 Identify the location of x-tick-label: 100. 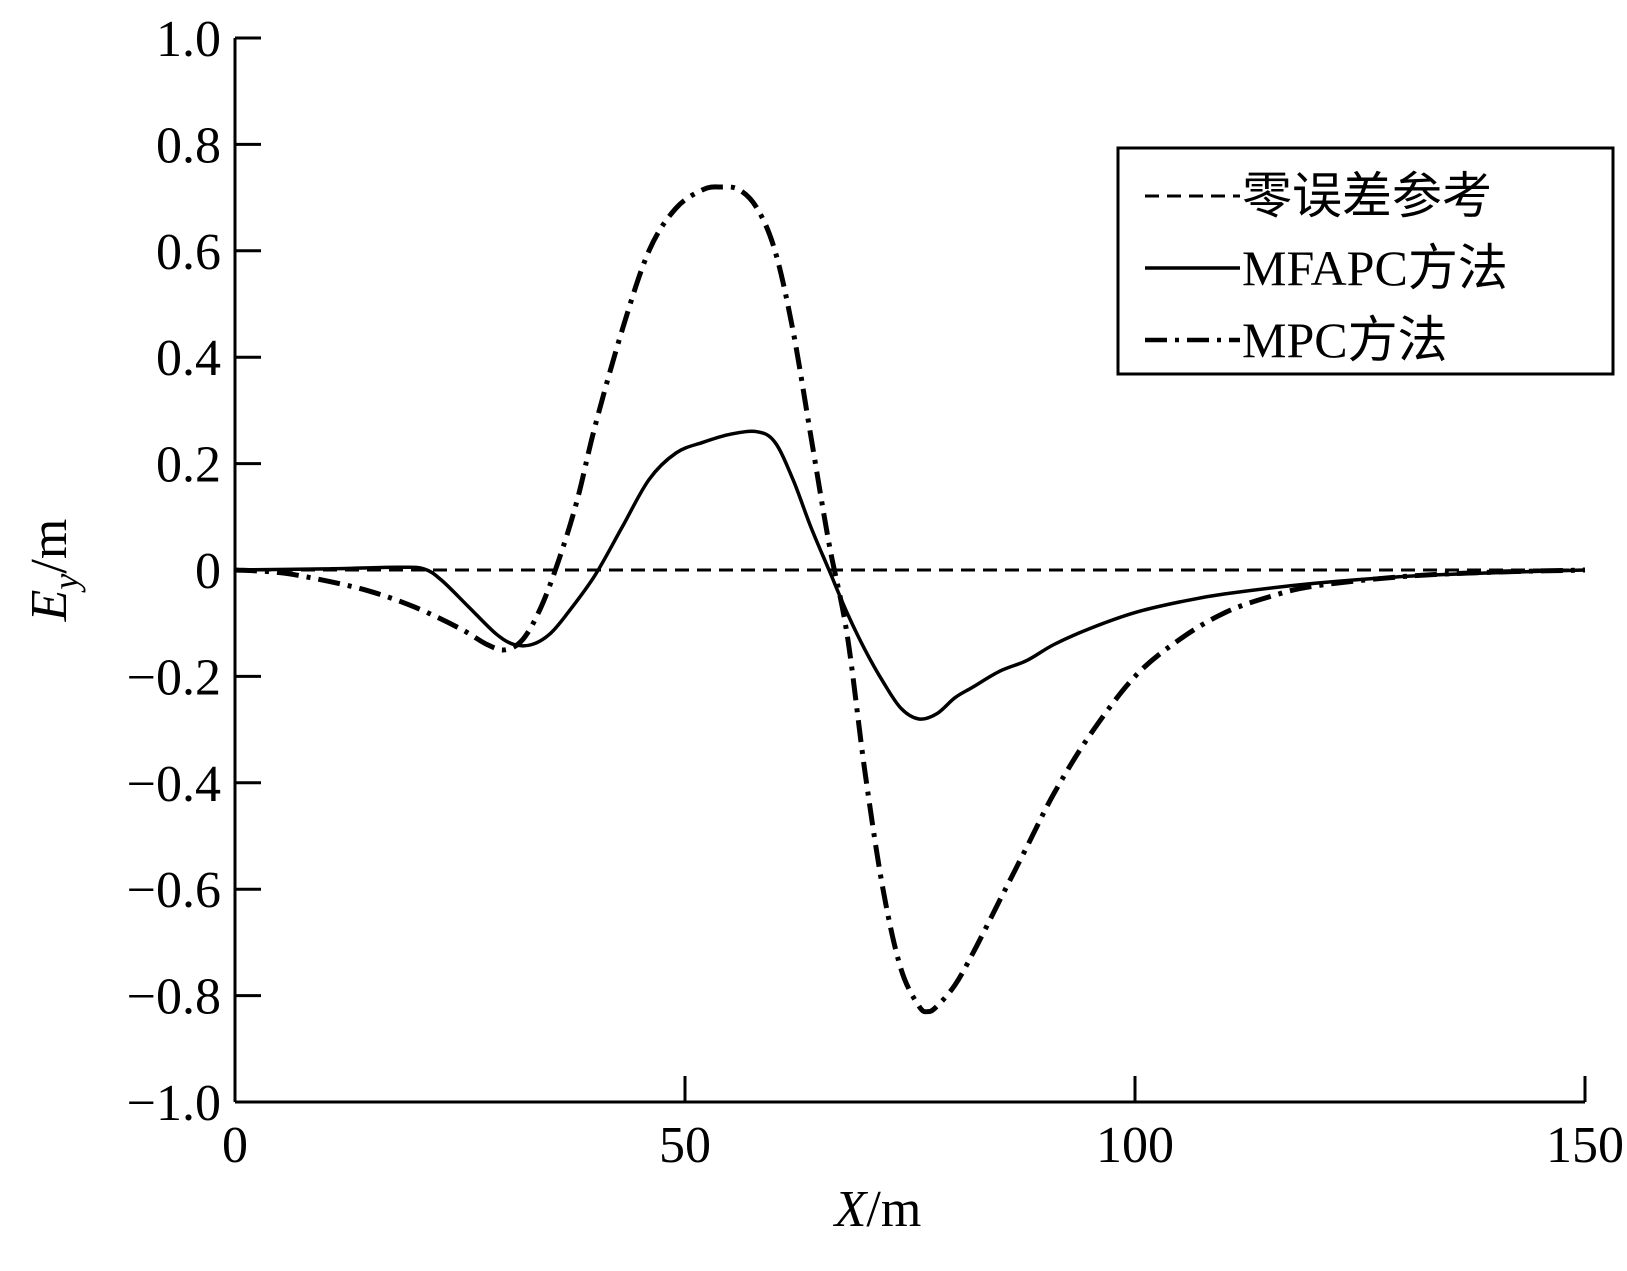
(1135, 1145).